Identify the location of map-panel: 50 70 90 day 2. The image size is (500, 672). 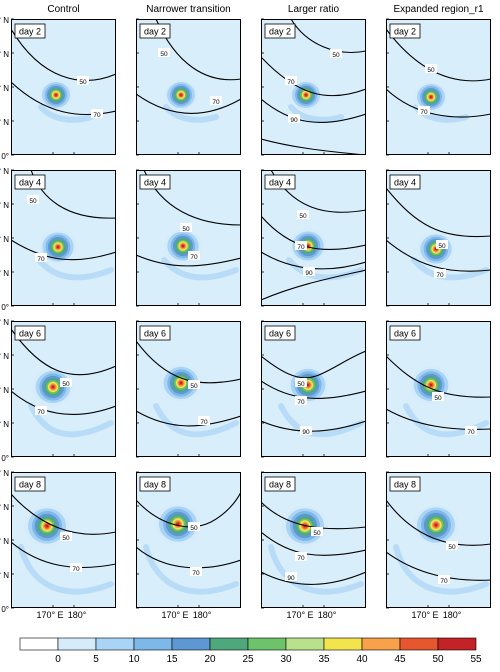
(313, 87).